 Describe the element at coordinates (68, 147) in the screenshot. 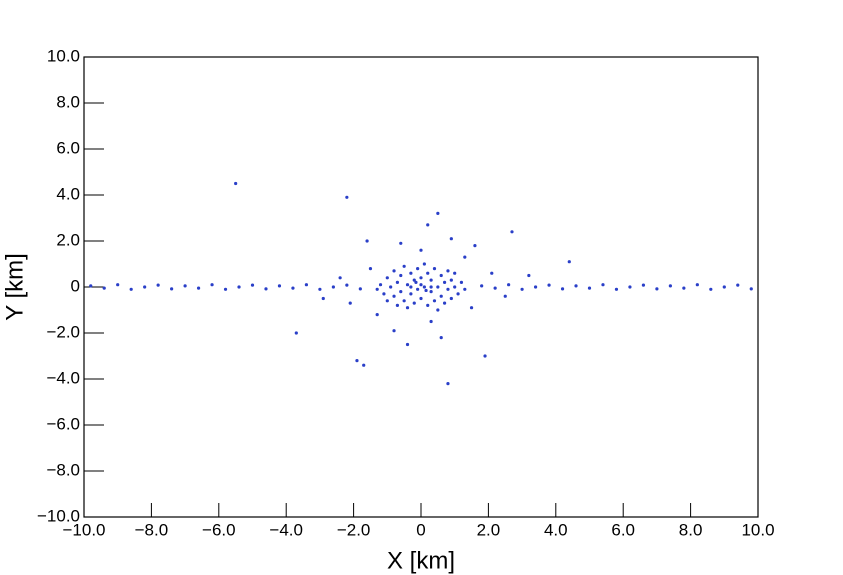

I see `y-tick-label: 6.0` at that location.